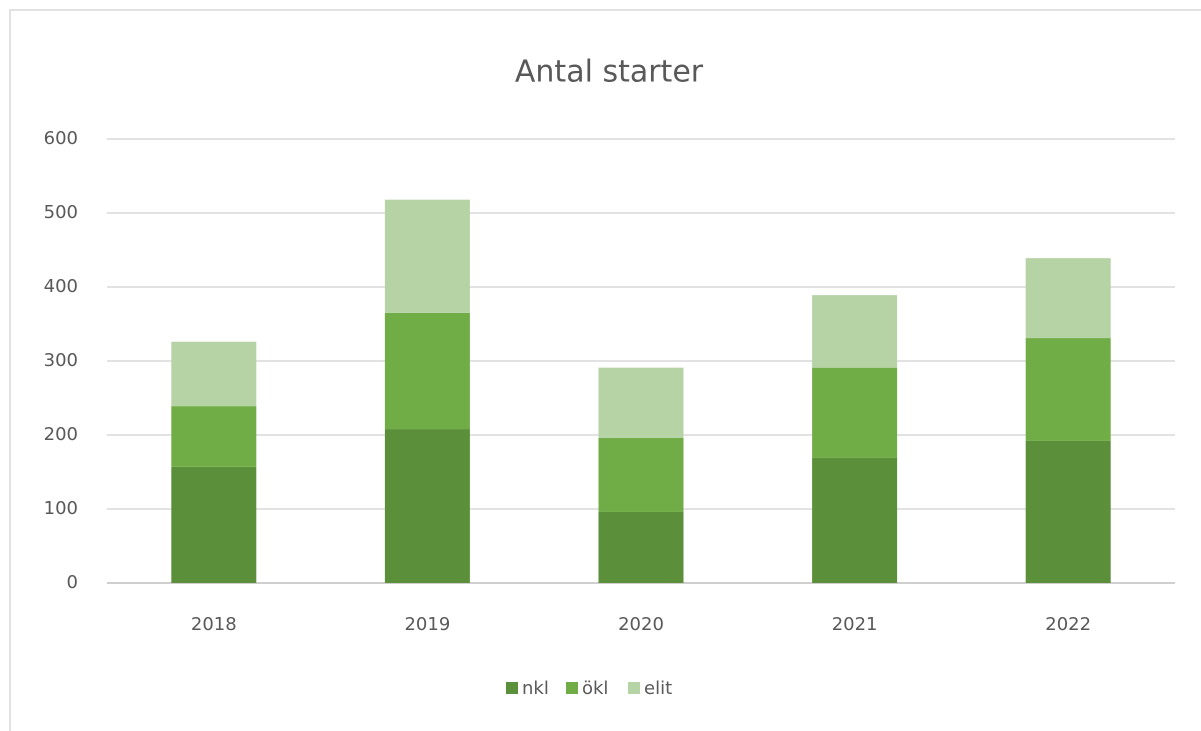 This screenshot has height=731, width=1201. I want to click on y-tick-label: 400, so click(61, 286).